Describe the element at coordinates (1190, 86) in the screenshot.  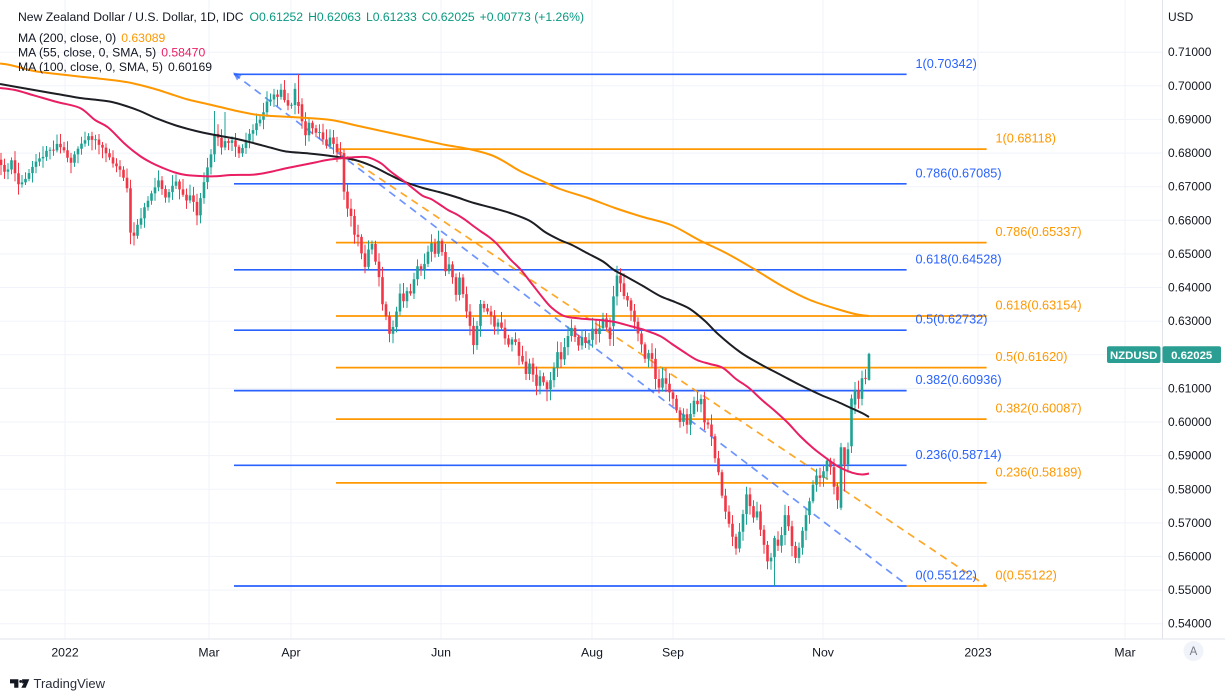
I see `svg-text: 0.70000` at that location.